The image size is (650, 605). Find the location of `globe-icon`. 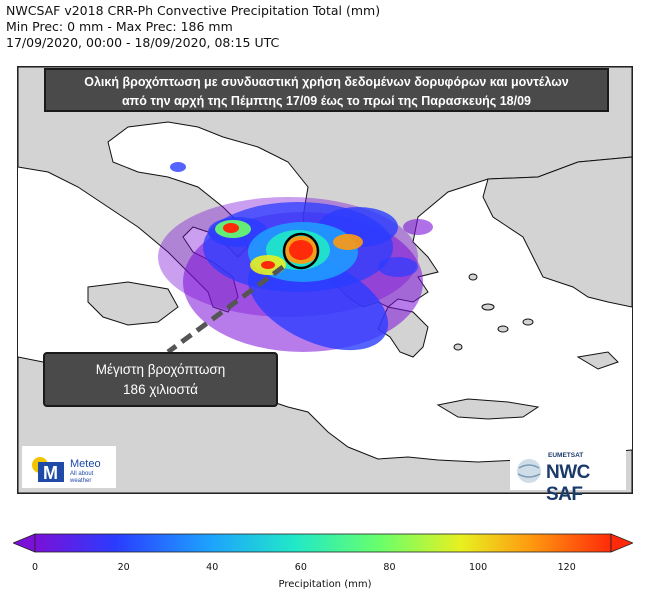

globe-icon is located at coordinates (529, 471).